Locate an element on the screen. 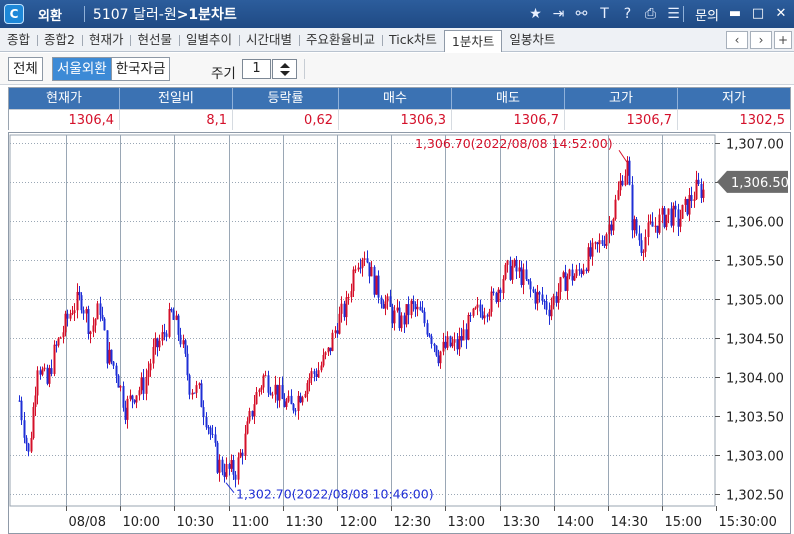 The height and width of the screenshot is (534, 794). segment-korea-money-button: 한국자금 is located at coordinates (140, 69).